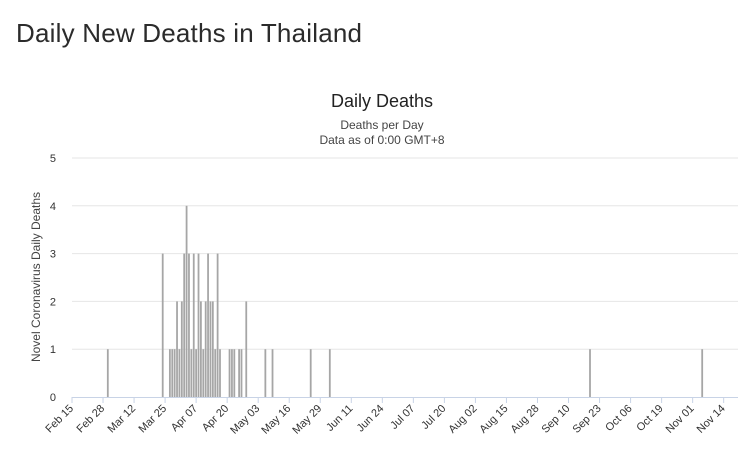 The width and height of the screenshot is (750, 457). What do you see at coordinates (245, 420) in the screenshot?
I see `x-tick-label: May 03` at bounding box center [245, 420].